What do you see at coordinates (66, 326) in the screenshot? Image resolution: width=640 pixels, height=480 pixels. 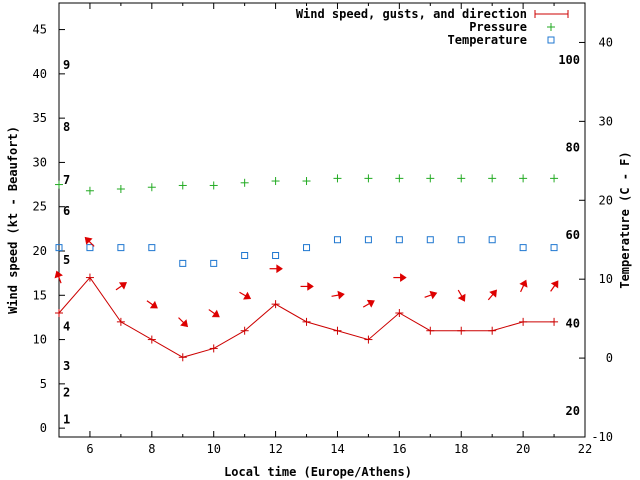 I see `beaufort-label: 4` at bounding box center [66, 326].